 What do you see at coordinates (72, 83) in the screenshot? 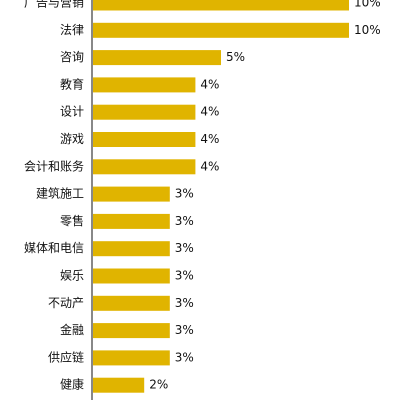
I see `category-label: 教育` at bounding box center [72, 83].